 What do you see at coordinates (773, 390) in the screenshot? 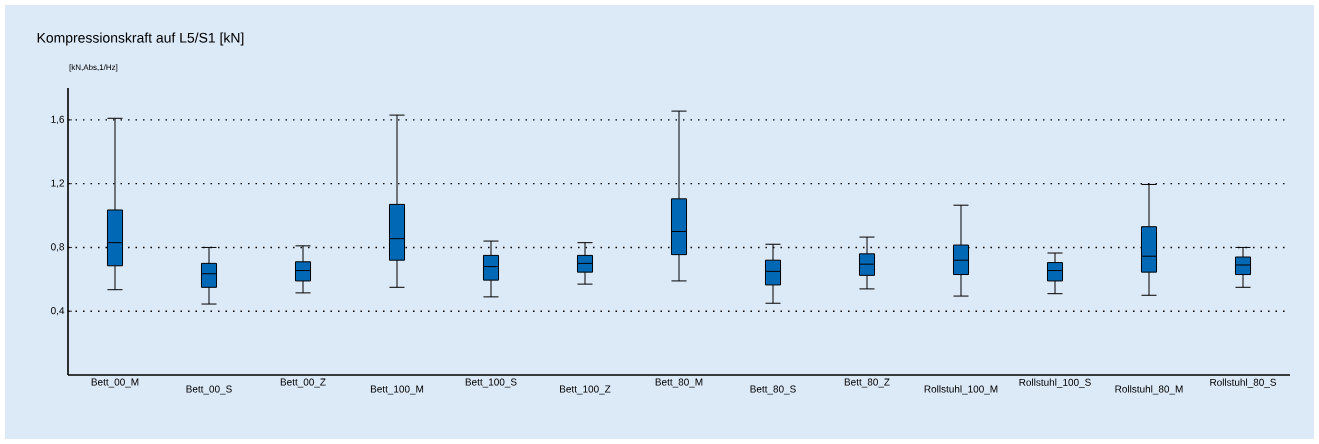
I see `x-tick-label: Bett_80_S` at bounding box center [773, 390].